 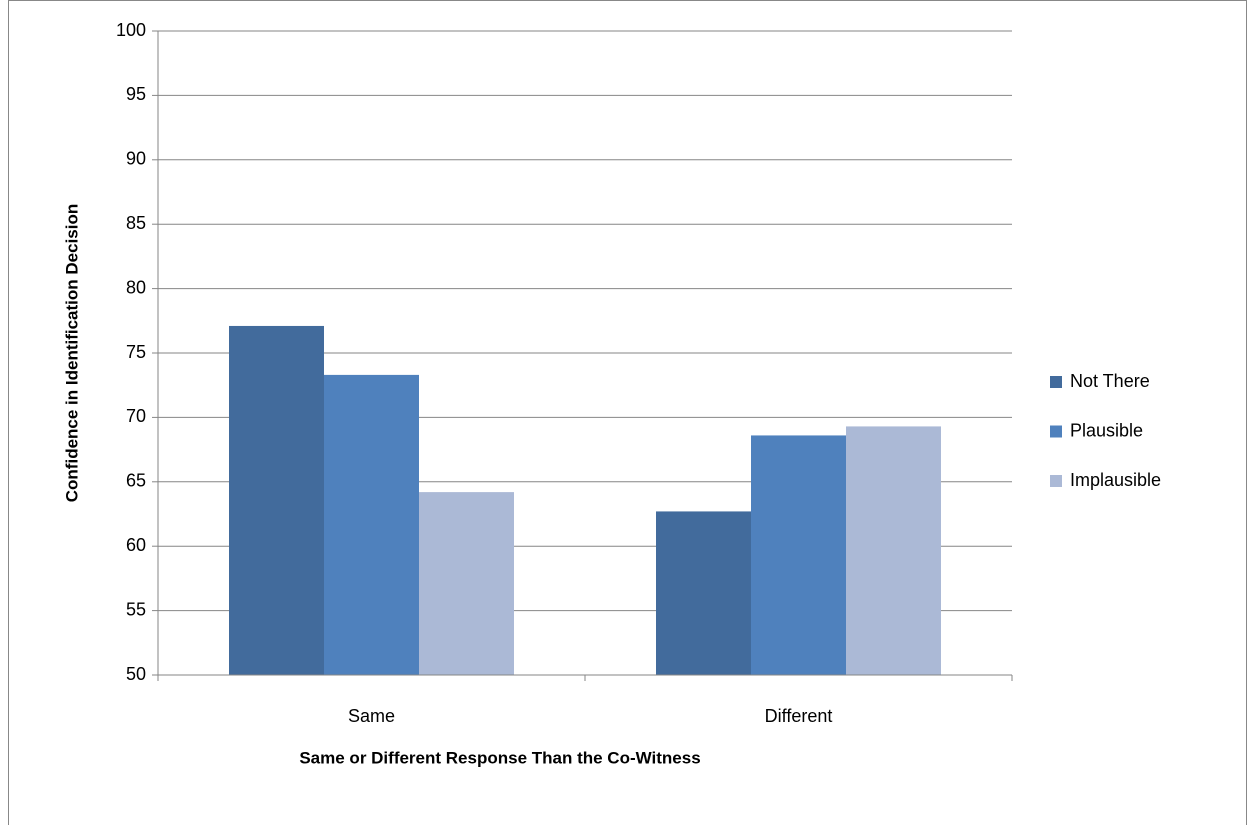 I want to click on y-tick-label: 50, so click(x=136, y=674).